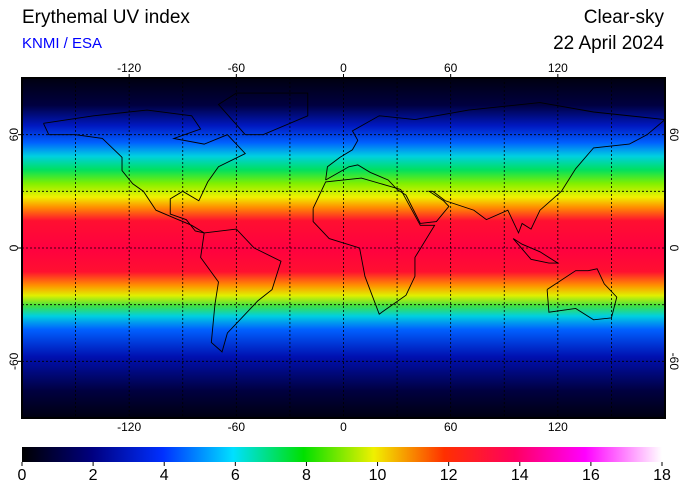  What do you see at coordinates (451, 427) in the screenshot?
I see `lon-tick-label-bottom: 60` at bounding box center [451, 427].